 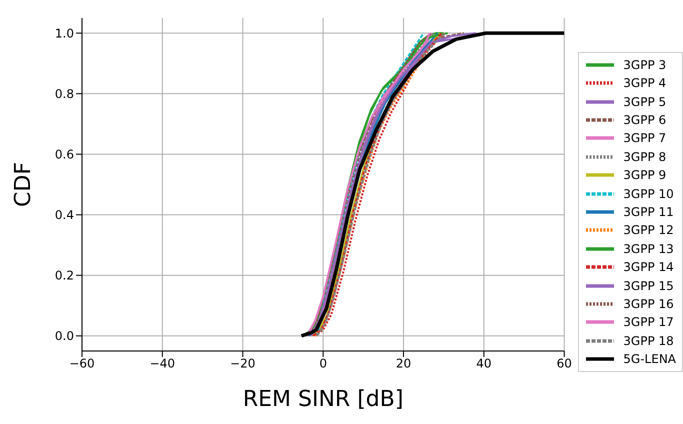 What do you see at coordinates (64, 154) in the screenshot?
I see `y-tick-label: 0.6` at bounding box center [64, 154].